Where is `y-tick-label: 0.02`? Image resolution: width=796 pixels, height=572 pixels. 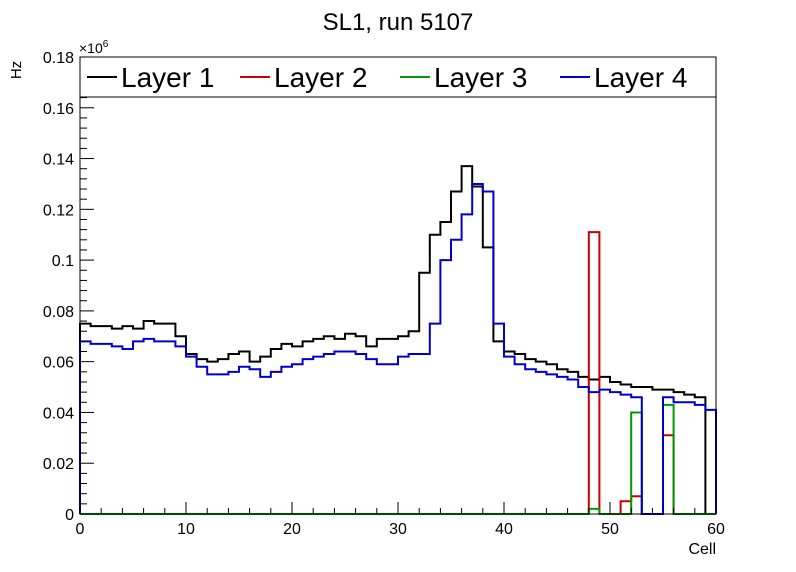
y-tick-label: 0.02 is located at coordinates (58, 464).